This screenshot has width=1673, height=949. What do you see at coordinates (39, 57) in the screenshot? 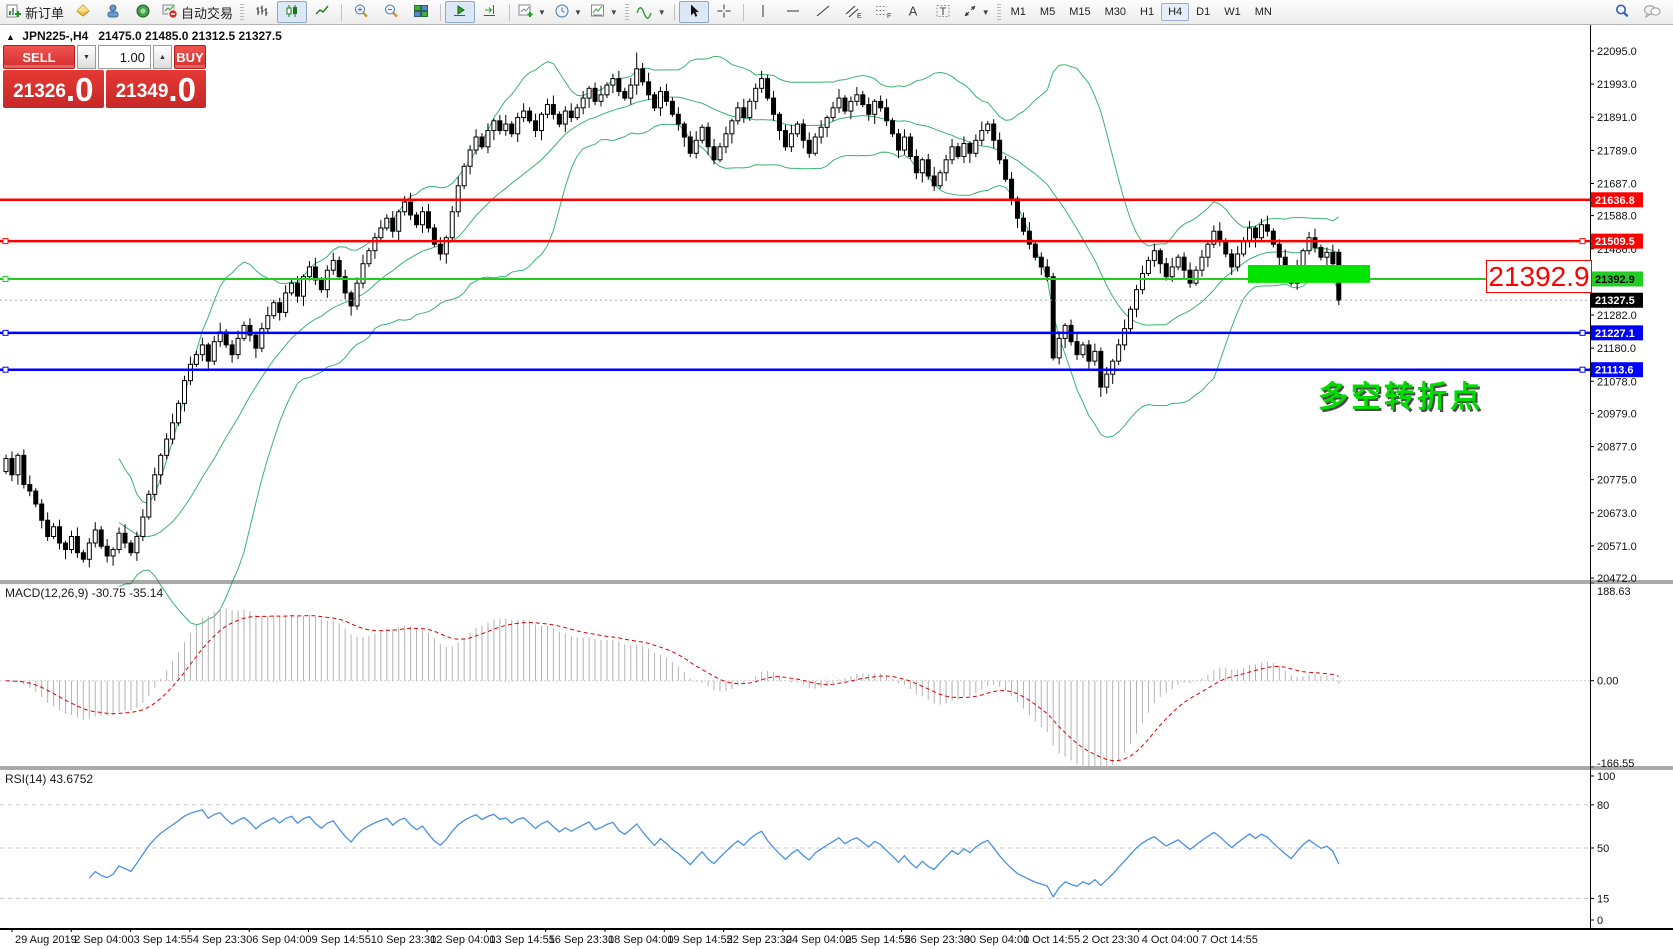
I see `sell-button: SELL` at bounding box center [39, 57].